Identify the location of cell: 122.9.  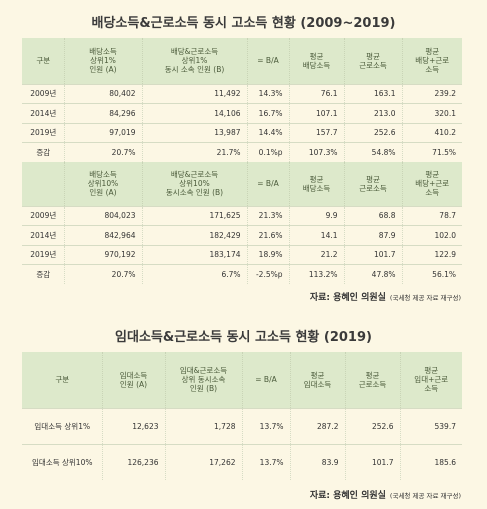
(431, 254).